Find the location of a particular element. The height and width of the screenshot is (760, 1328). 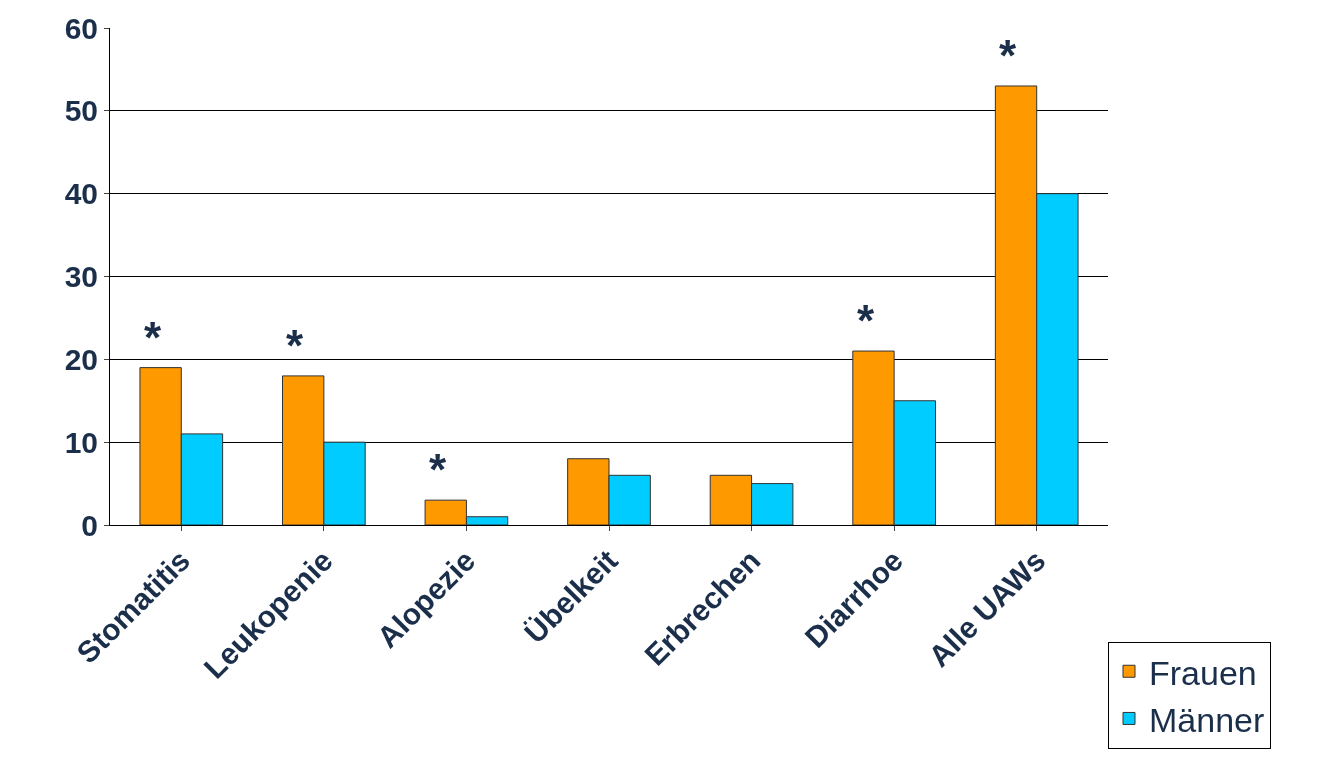

y-tick-label: 20 is located at coordinates (81, 359).